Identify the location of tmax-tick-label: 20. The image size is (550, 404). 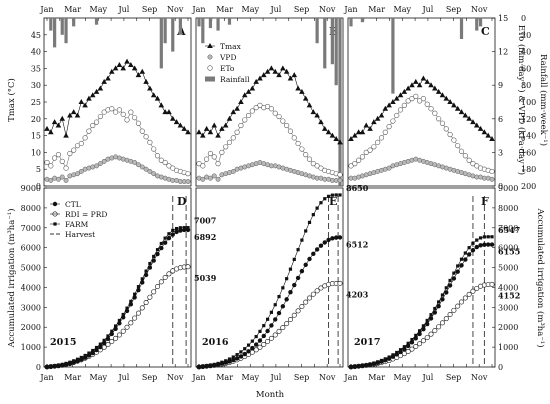
(36, 119).